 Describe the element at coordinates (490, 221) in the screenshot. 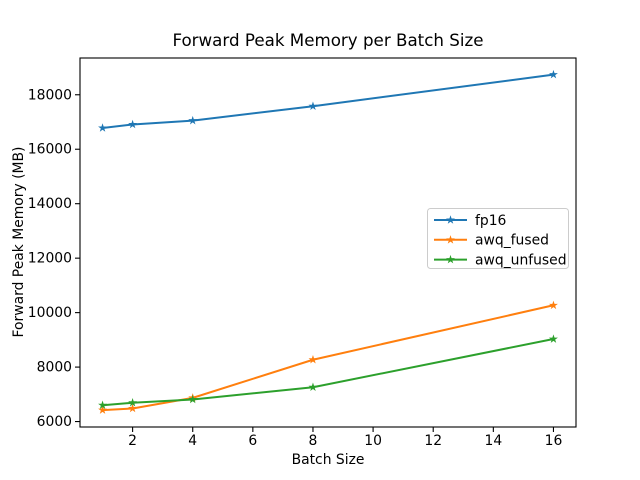

I see `legend-label: fp16` at that location.